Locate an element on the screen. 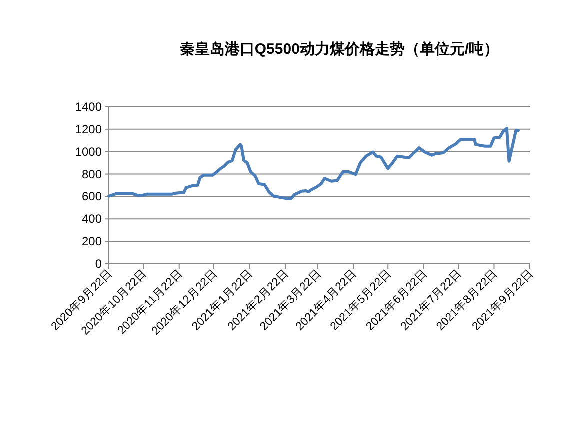 The width and height of the screenshot is (584, 426). chart-title: 秦皇岛港口Q5500动力煤价格走势（单位元/吨） is located at coordinates (340, 49).